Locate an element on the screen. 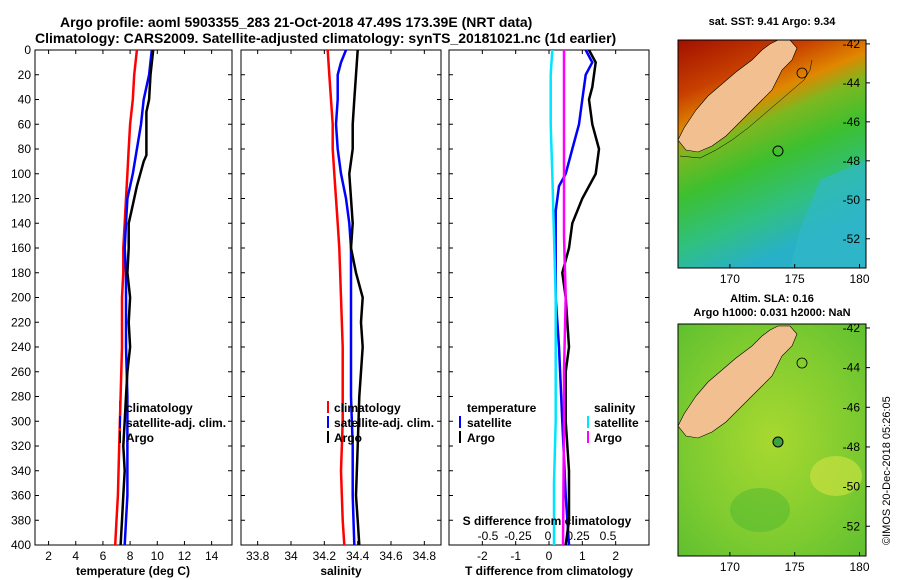 The width and height of the screenshot is (900, 580). sst-map-frame is located at coordinates (772, 154).